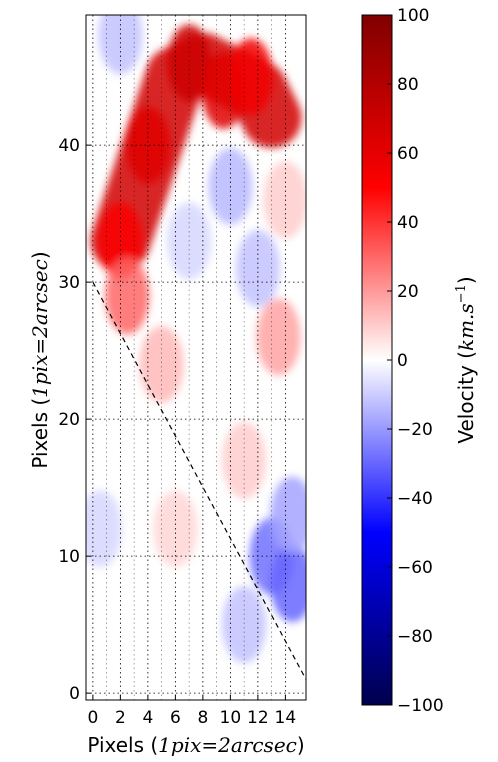 This screenshot has width=498, height=762. Describe the element at coordinates (415, 430) in the screenshot. I see `colorbar-tick-label-6: −20` at that location.